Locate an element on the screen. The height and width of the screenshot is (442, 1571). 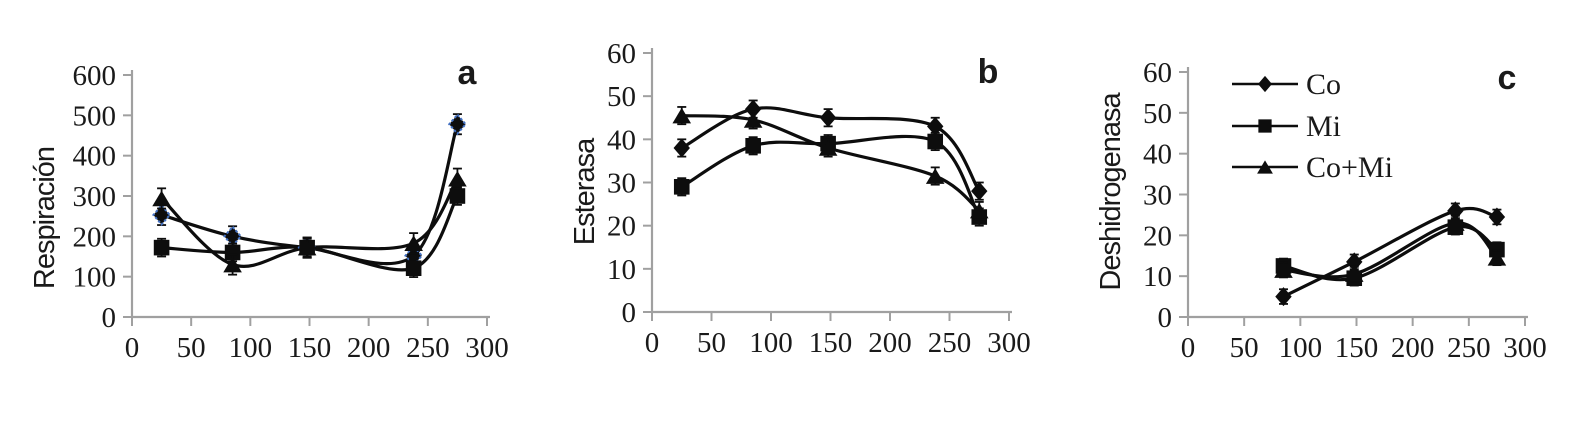
legend-marks is located at coordinates (1265, 124).